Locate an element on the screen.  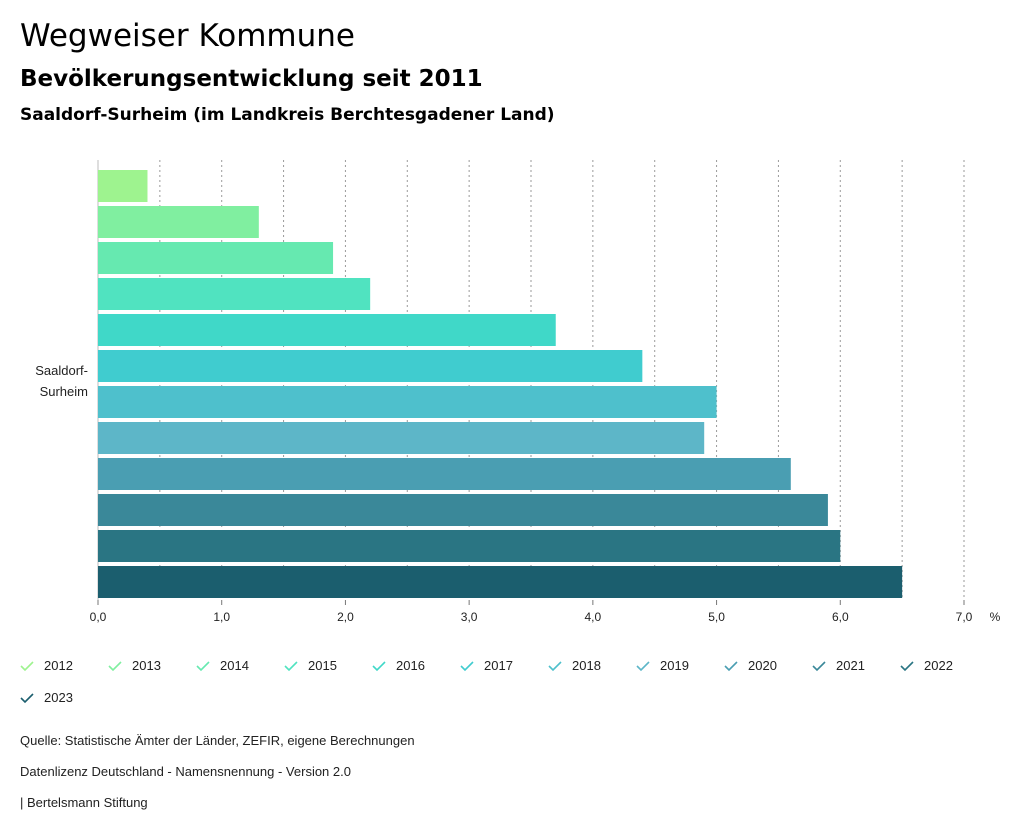
legend-item-2023: 2023 is located at coordinates (46, 697).